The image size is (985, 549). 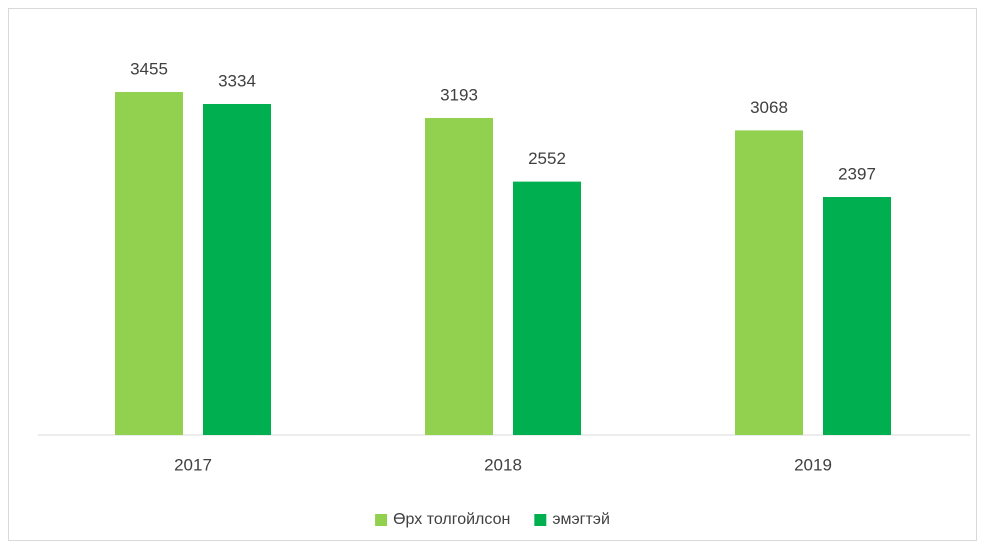 I want to click on x-tick-label: 2019, so click(x=813, y=464).